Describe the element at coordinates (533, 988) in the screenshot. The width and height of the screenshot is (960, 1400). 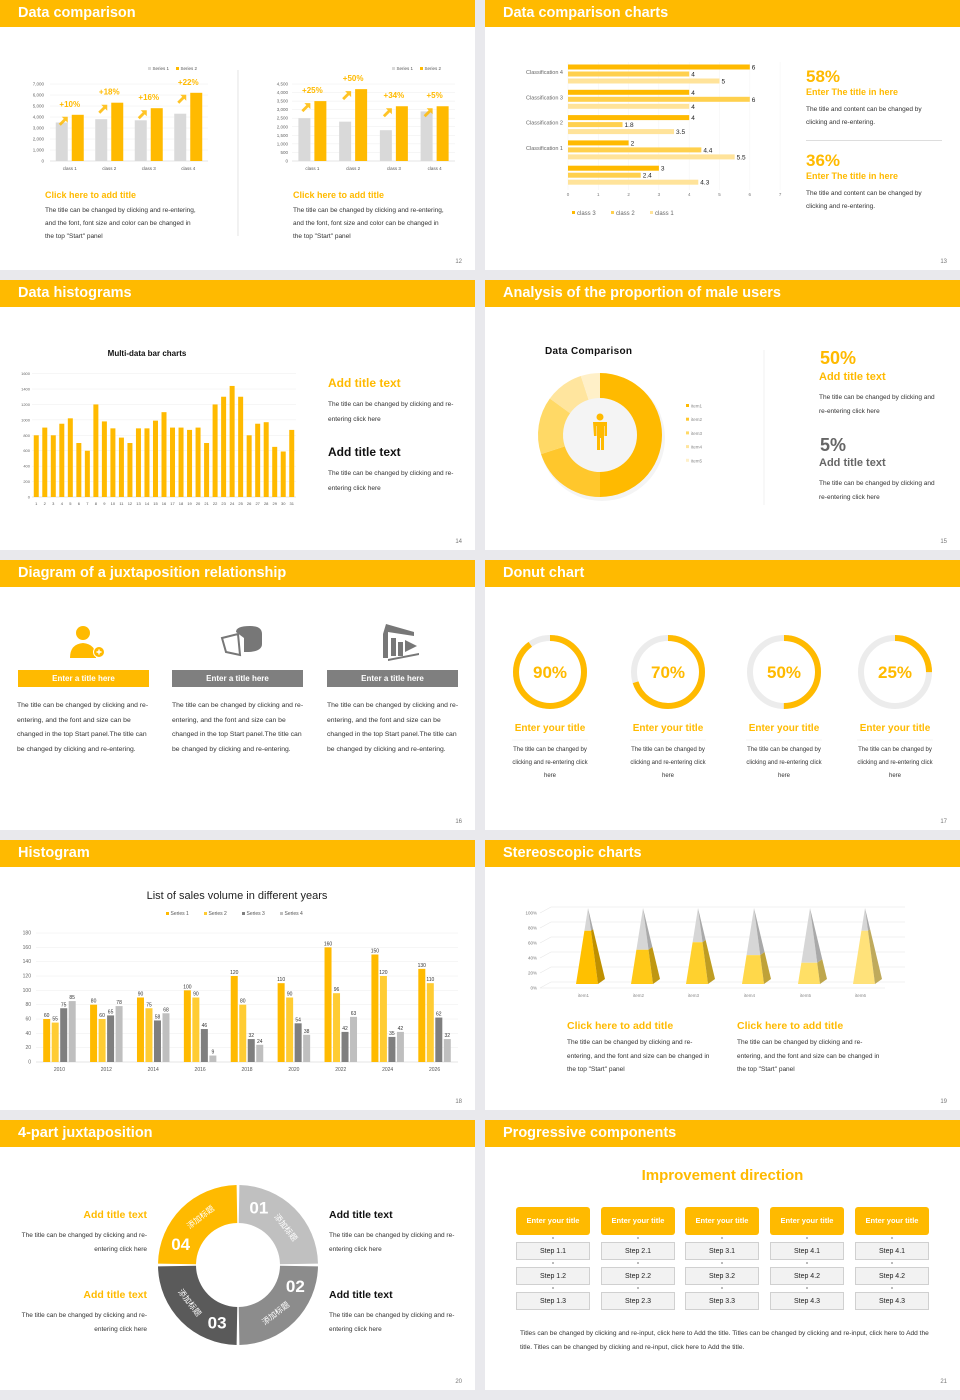
I see `y-tick-label: 0%` at that location.